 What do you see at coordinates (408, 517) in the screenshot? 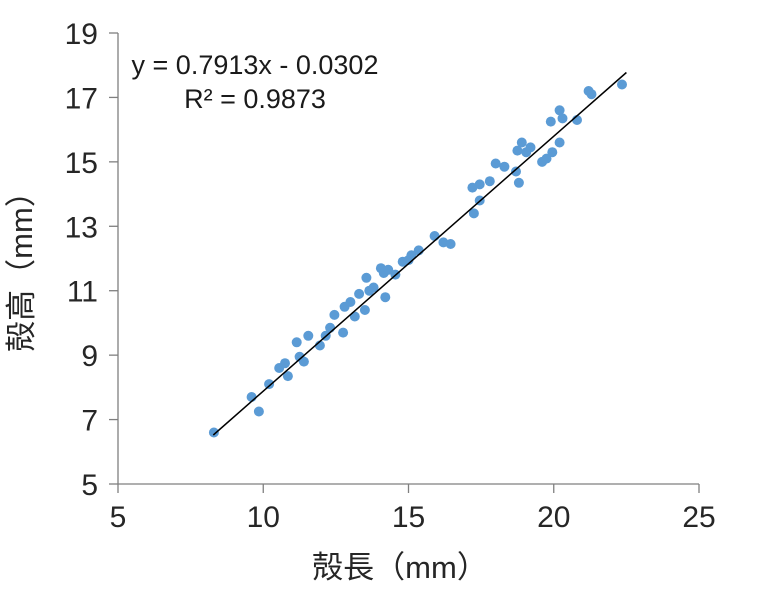
I see `x-tick-label: 15` at bounding box center [408, 517].